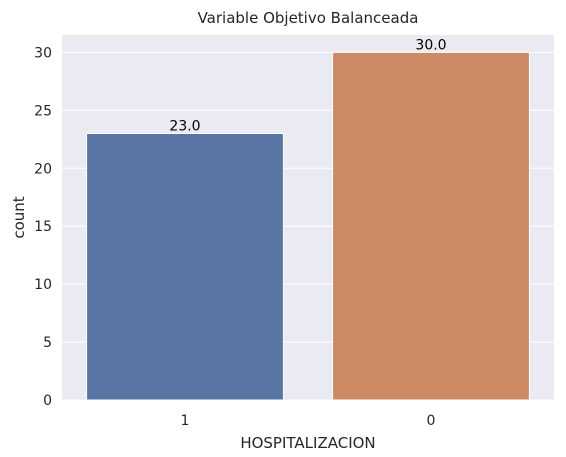 This screenshot has height=457, width=566. Describe the element at coordinates (43, 285) in the screenshot. I see `y-tick-label: 10` at that location.